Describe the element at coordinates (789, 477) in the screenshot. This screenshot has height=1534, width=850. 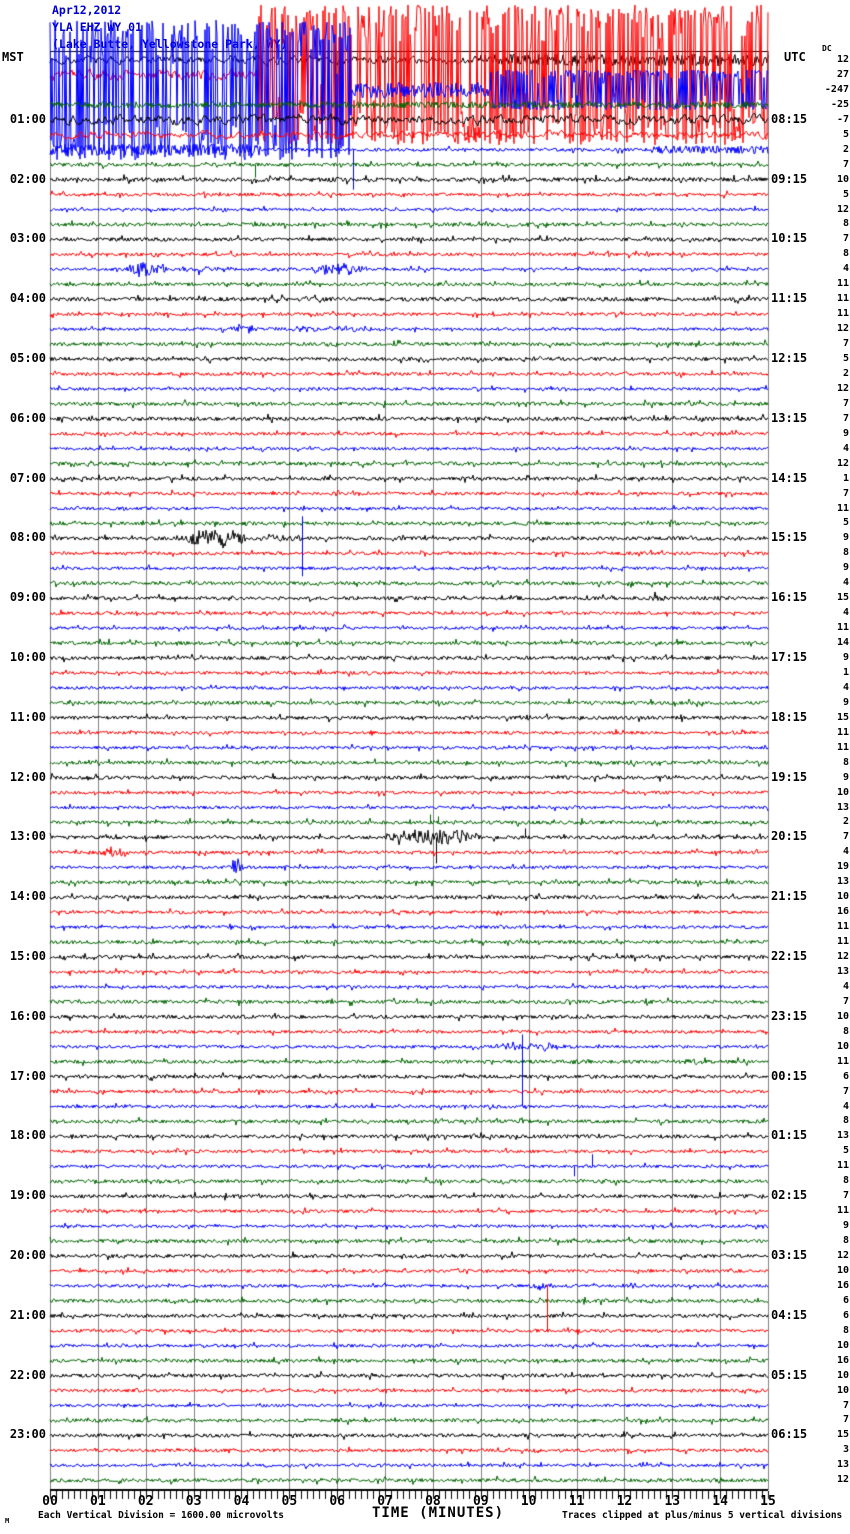
I see `right-time-label: 14:15` at that location.